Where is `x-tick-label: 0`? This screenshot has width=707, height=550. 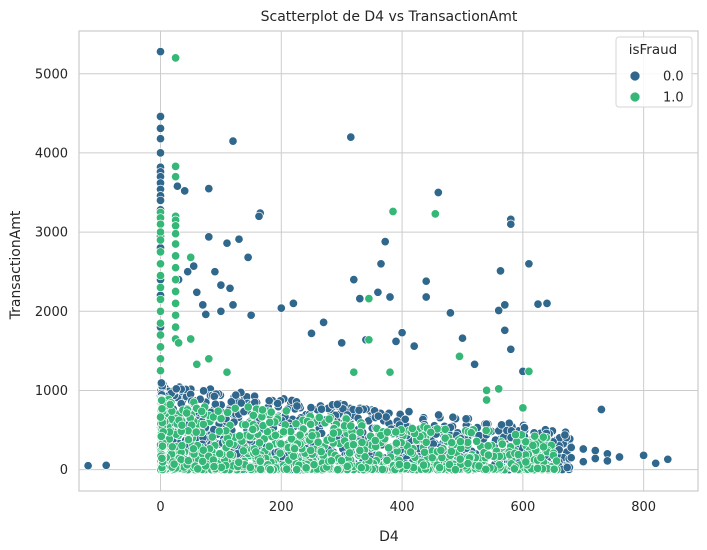
x-tick-label: 0 is located at coordinates (160, 507).